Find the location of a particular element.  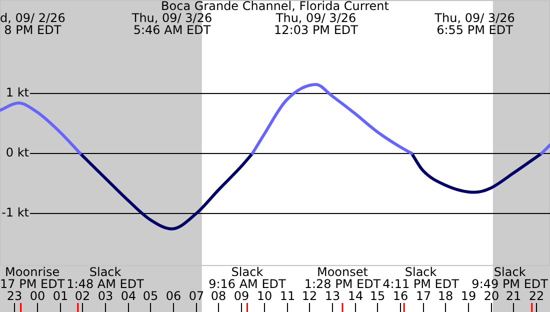

x-tick-label: 21 is located at coordinates (514, 296).